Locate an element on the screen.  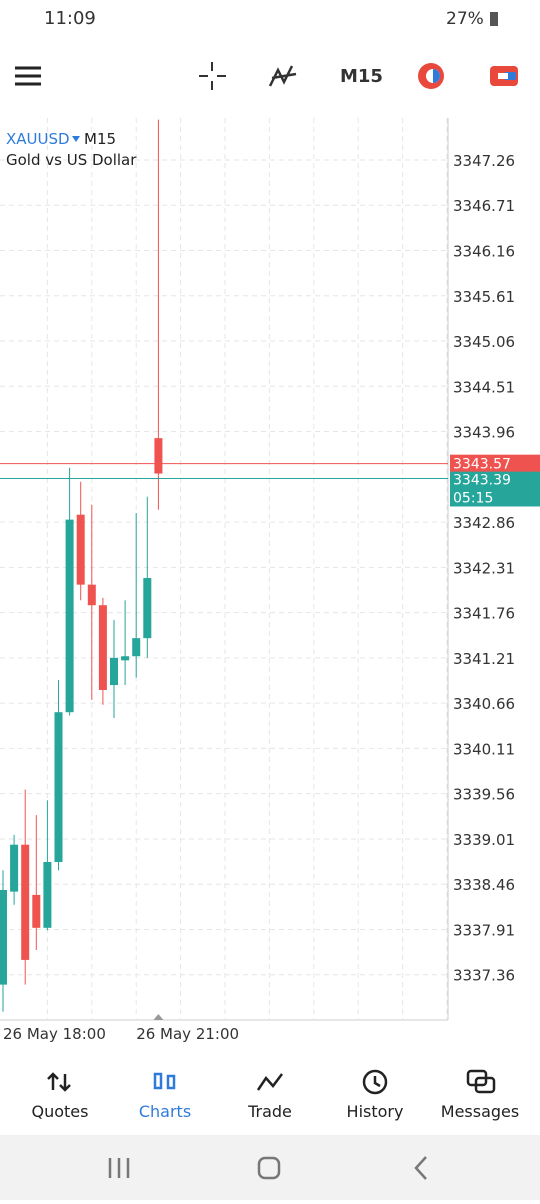
nav-label: Charts is located at coordinates (165, 1111).